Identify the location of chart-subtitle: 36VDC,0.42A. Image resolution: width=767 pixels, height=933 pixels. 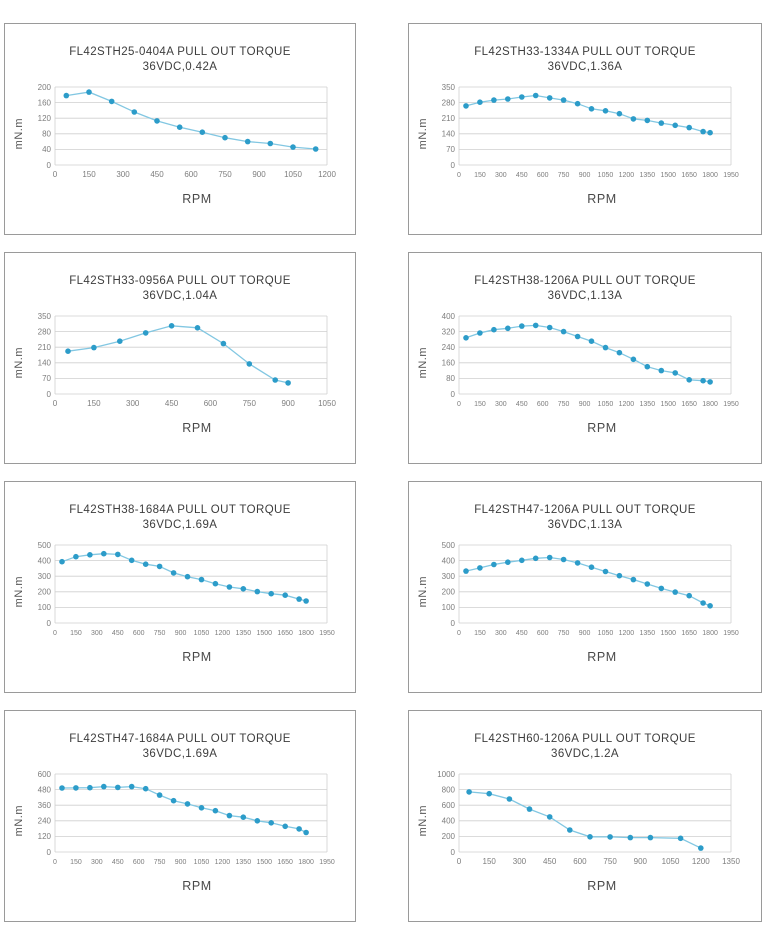
(180, 67).